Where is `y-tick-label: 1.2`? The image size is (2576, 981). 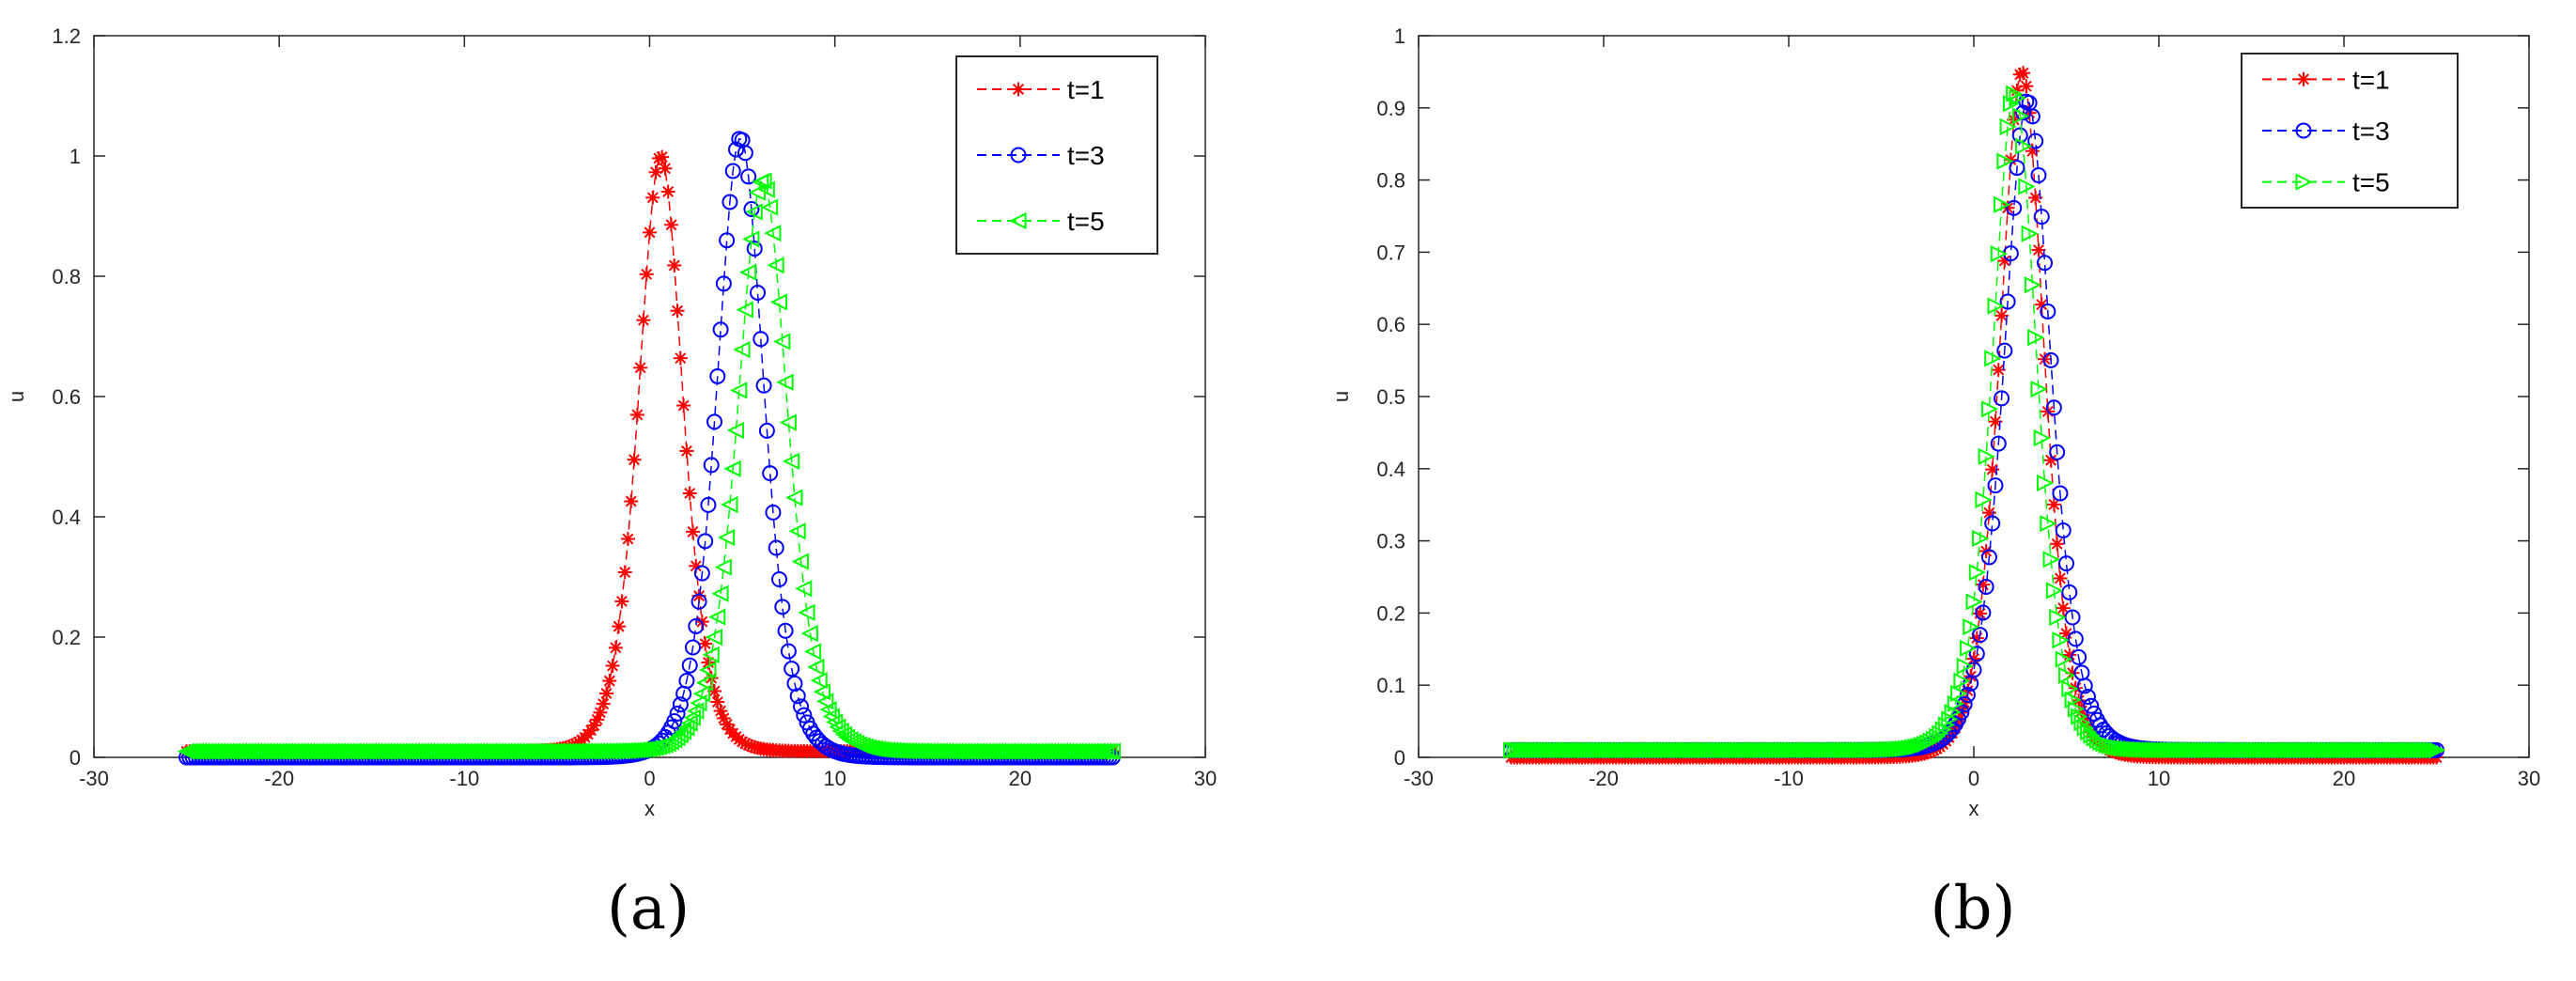 y-tick-label: 1.2 is located at coordinates (67, 36).